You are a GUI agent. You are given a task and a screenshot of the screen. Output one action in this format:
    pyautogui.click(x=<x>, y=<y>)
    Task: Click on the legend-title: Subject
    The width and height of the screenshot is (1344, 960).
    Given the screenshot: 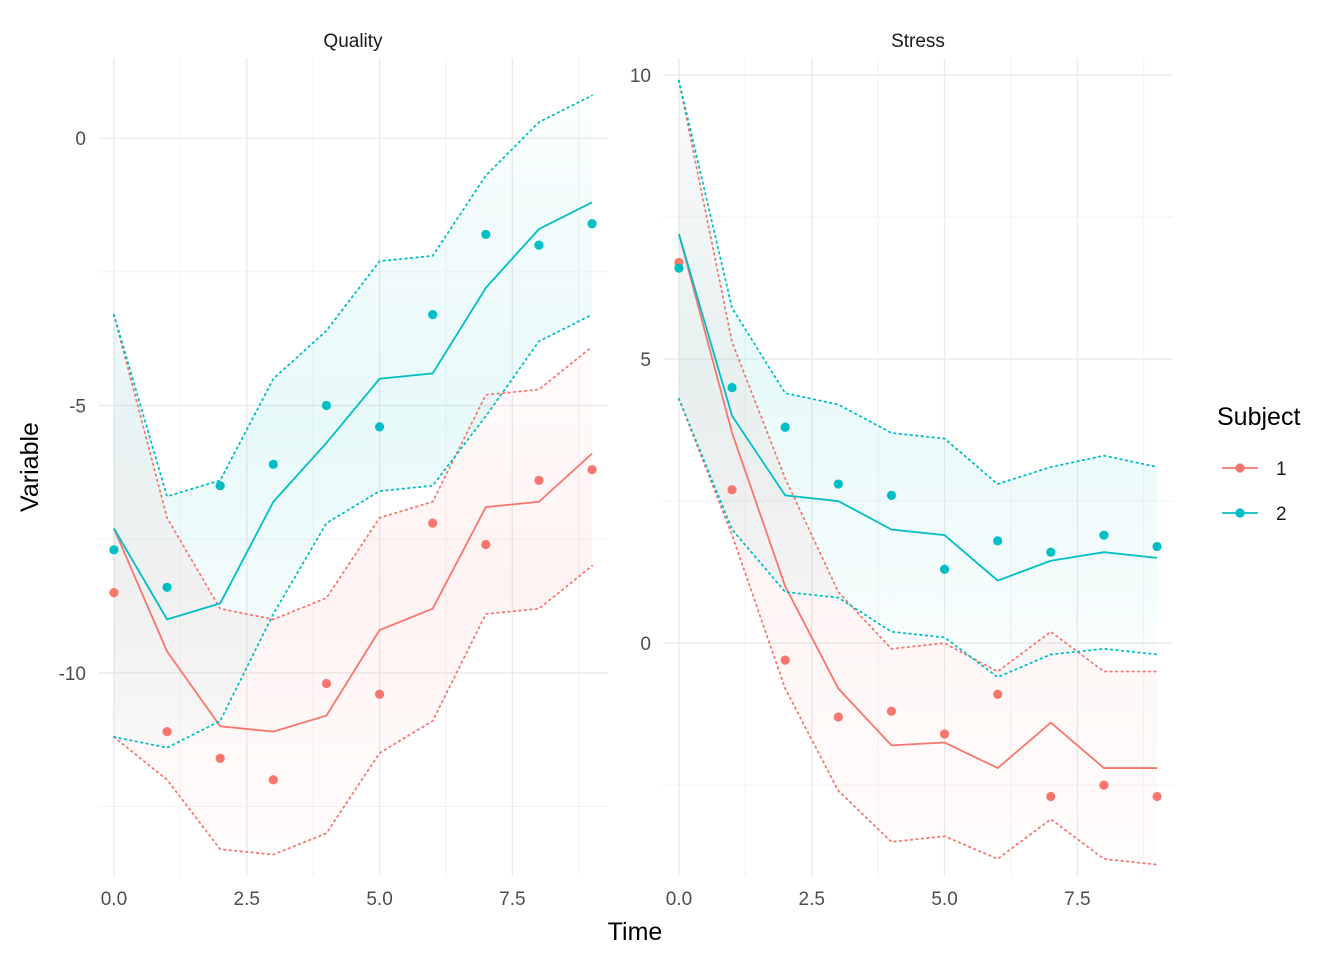 What is the action you would take?
    pyautogui.click(x=1258, y=417)
    